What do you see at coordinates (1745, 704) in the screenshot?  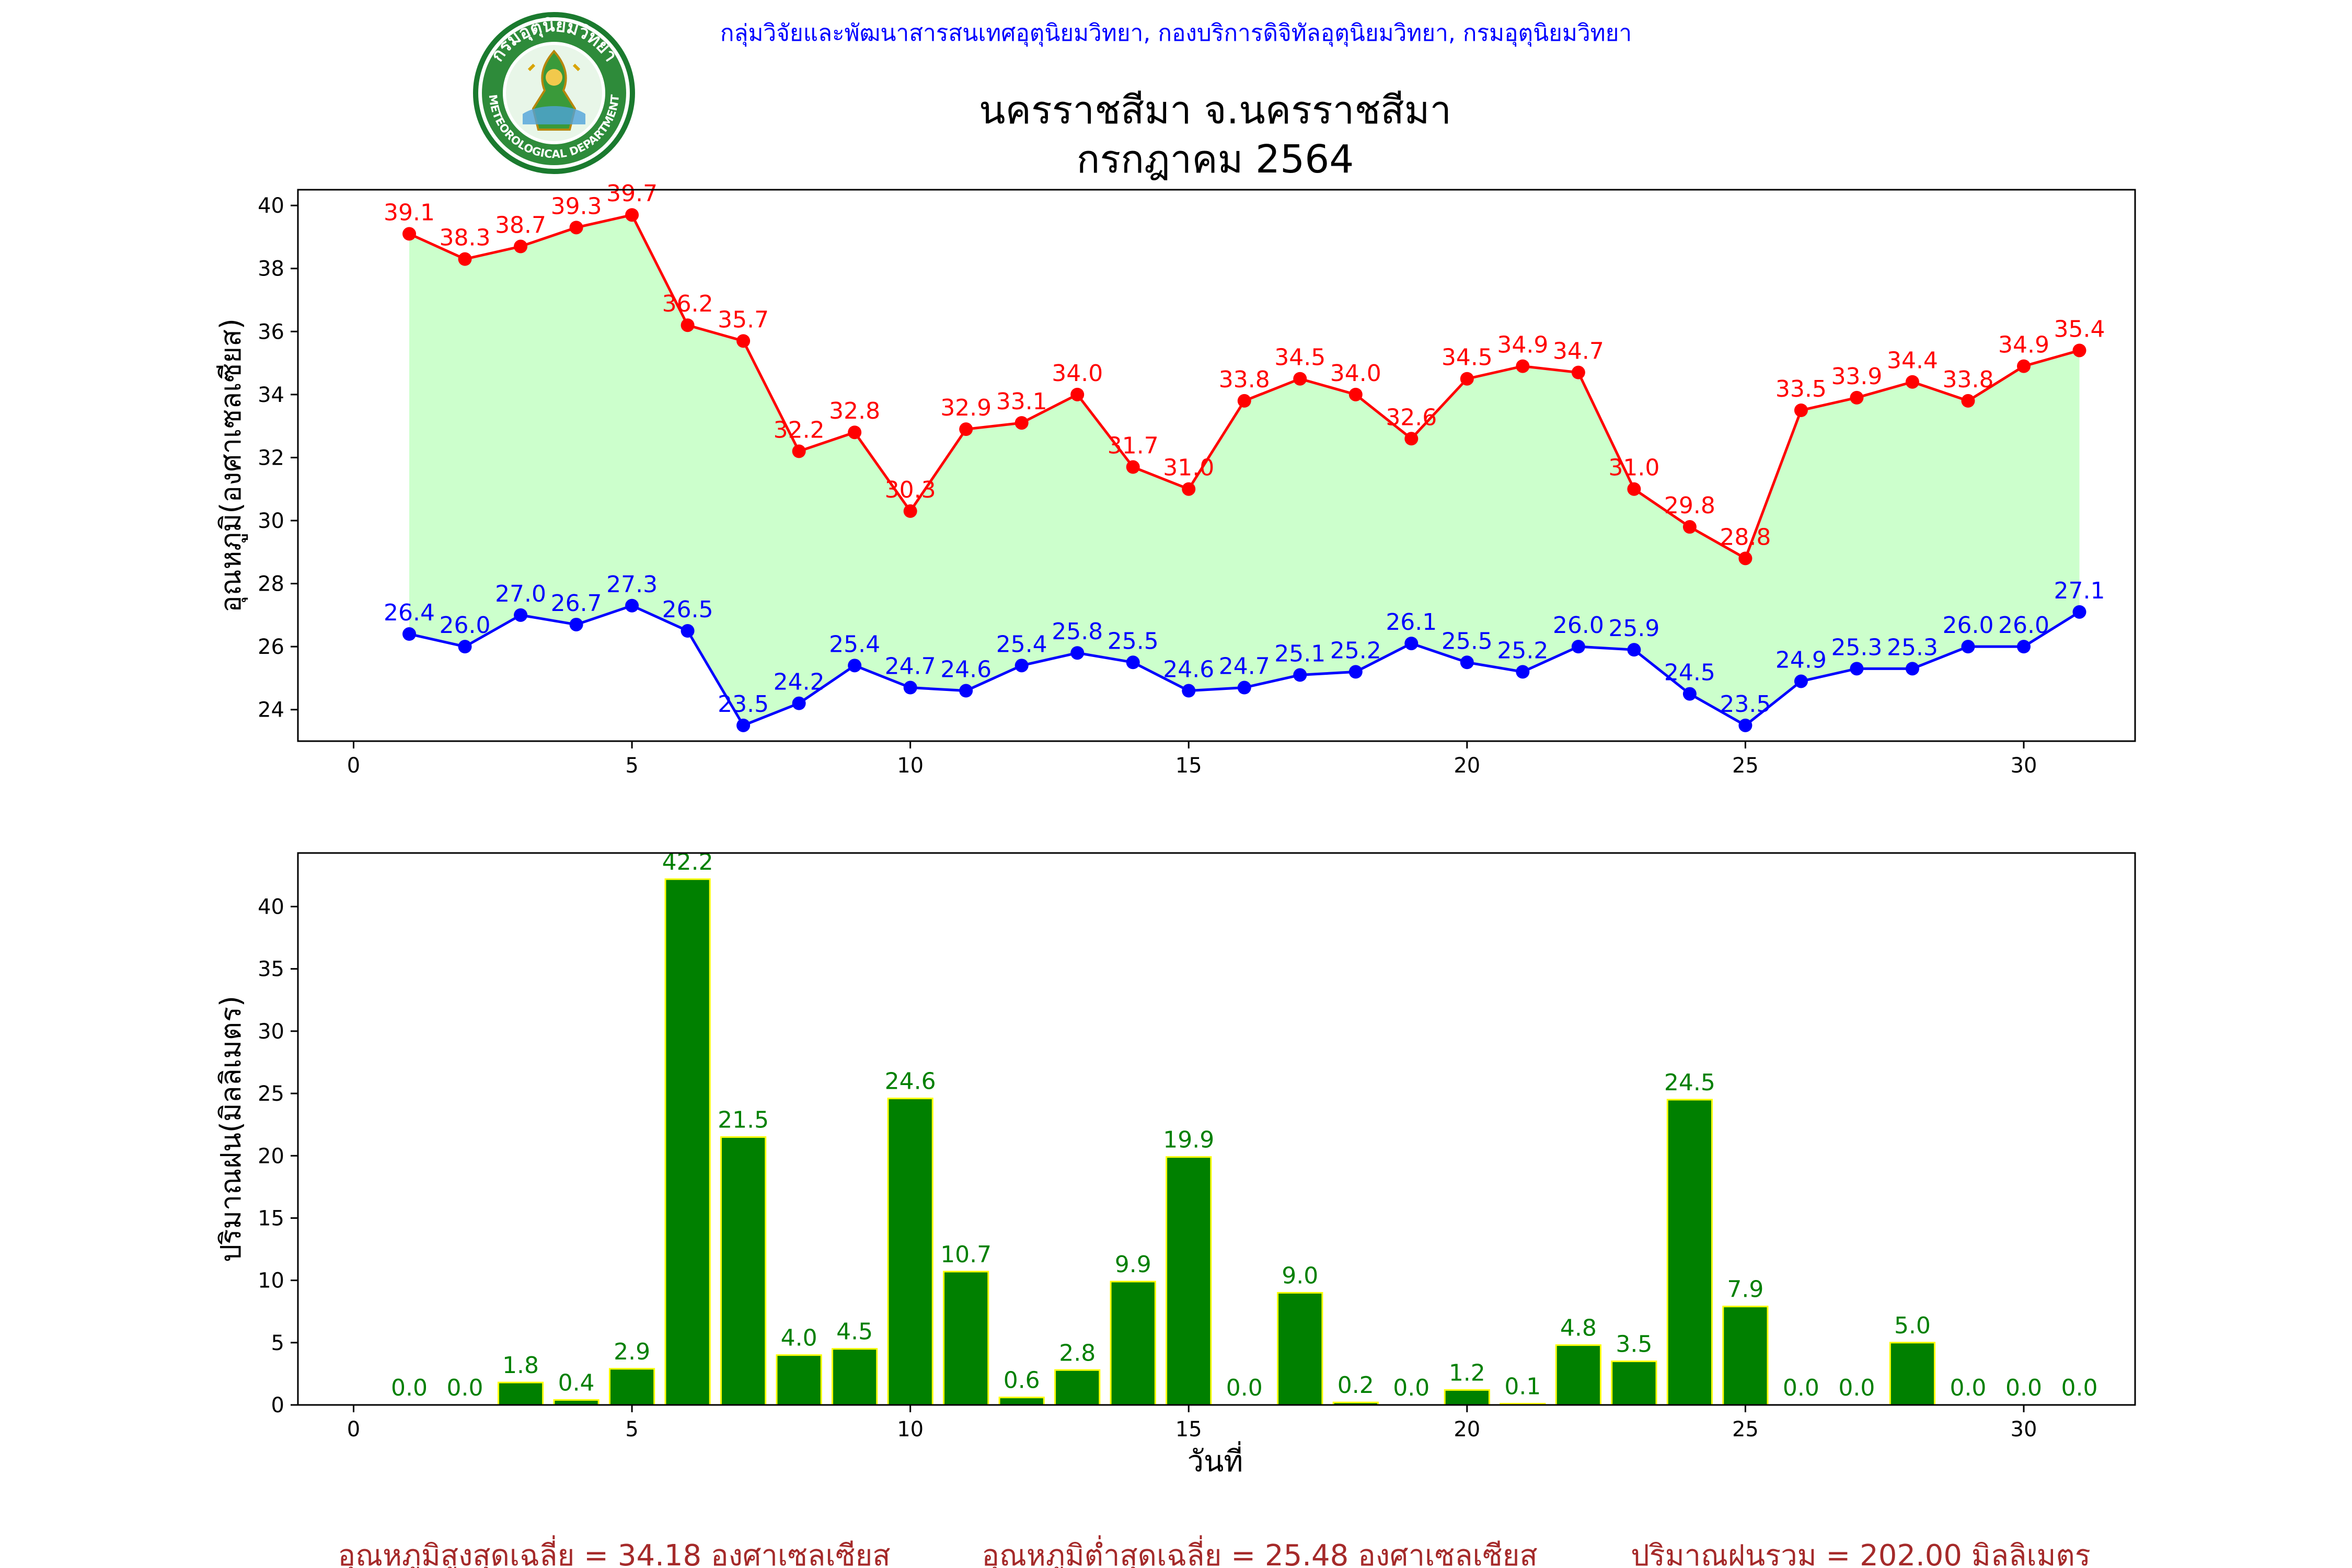 I see `data-label-min: 23.5` at bounding box center [1745, 704].